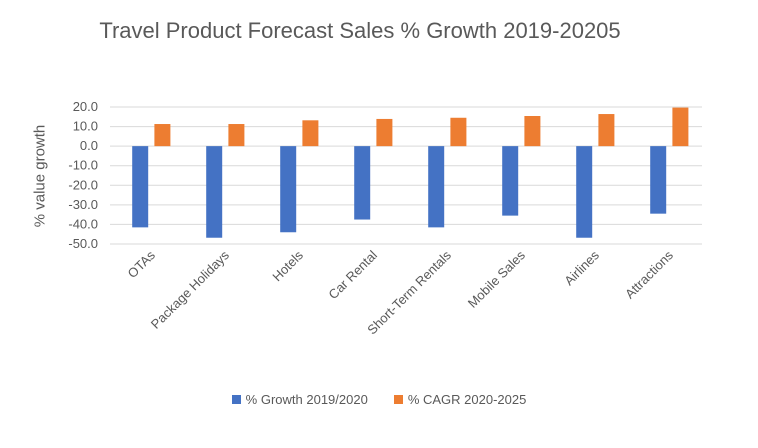  I want to click on x-tick-label: Attractions, so click(649, 274).